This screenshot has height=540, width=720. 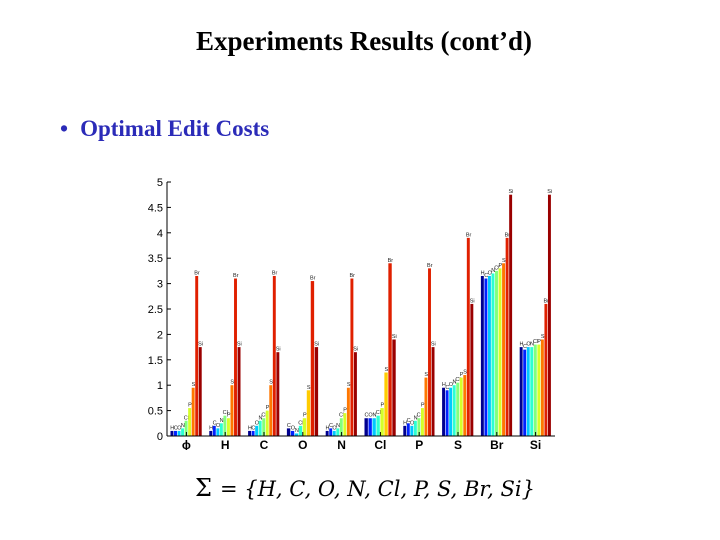 I want to click on y-tick-label: 4.5, so click(x=155, y=208).